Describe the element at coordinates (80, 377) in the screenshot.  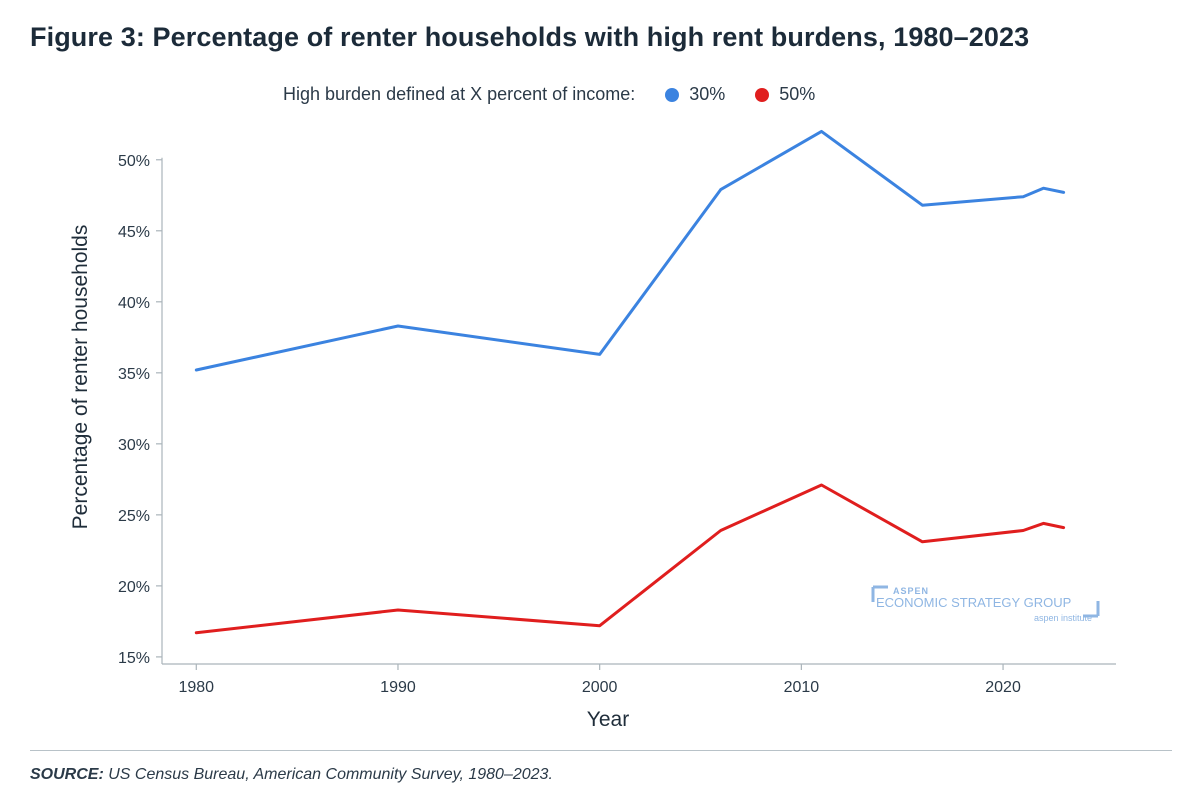
I see `y-axis-label: Percentage of renter households` at that location.